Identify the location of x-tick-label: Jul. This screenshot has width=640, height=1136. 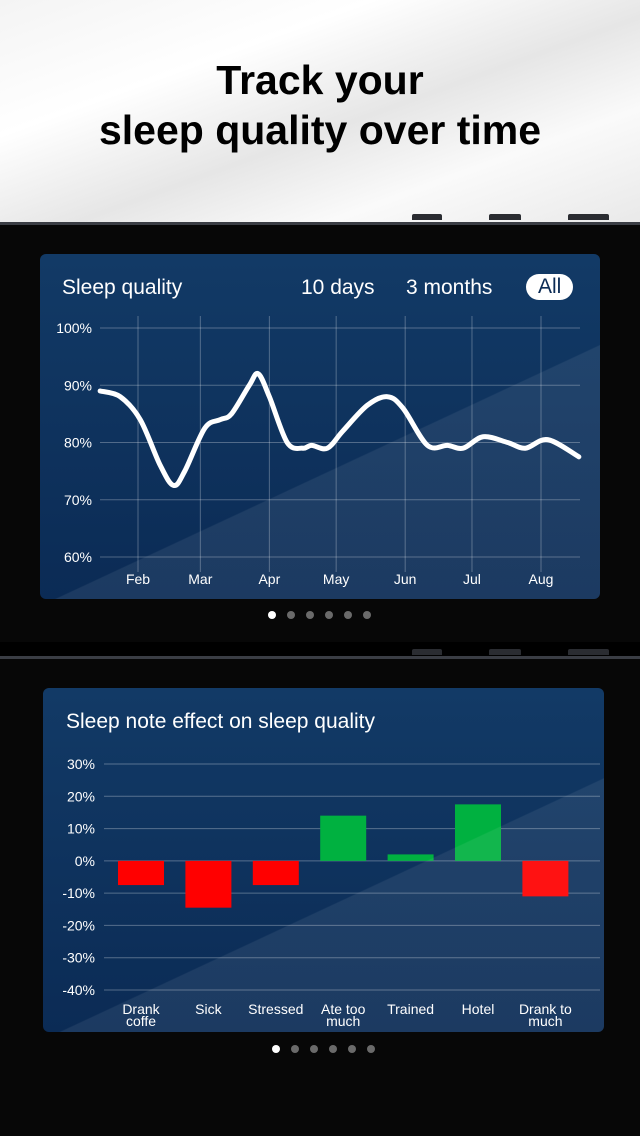
(472, 579).